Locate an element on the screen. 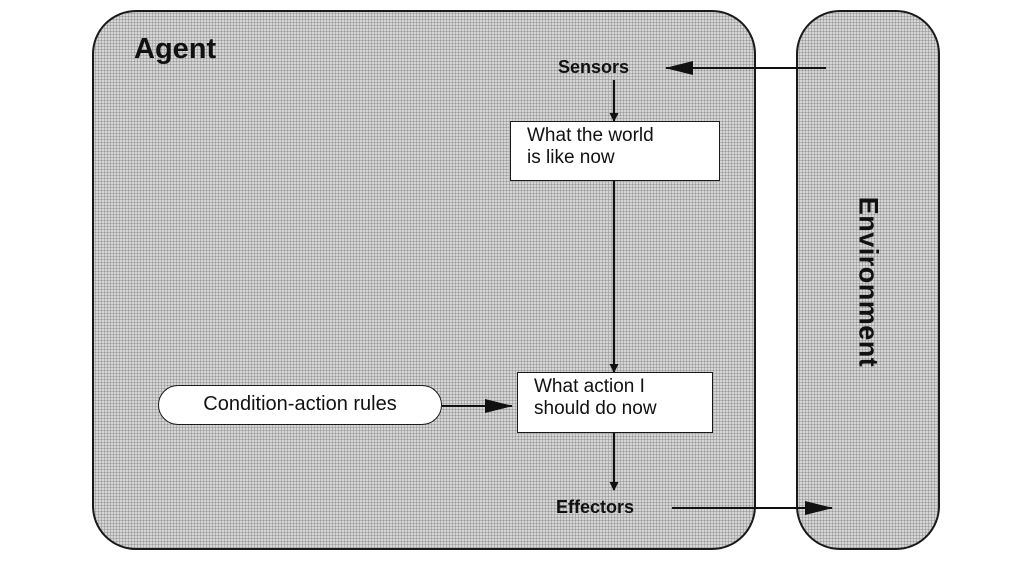 The width and height of the screenshot is (1018, 562). action-line-2: should do now is located at coordinates (595, 408).